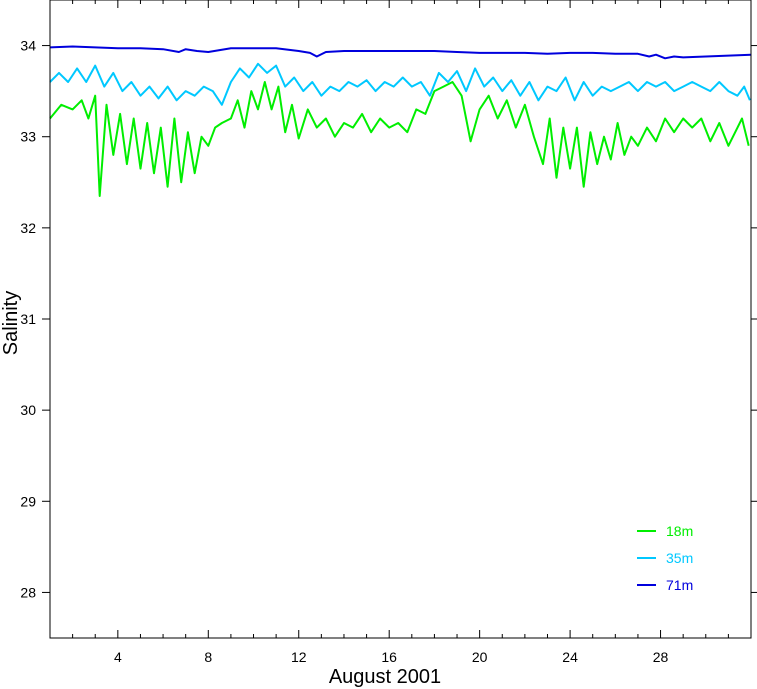  I want to click on legend-label-71m: 71m, so click(679, 585).